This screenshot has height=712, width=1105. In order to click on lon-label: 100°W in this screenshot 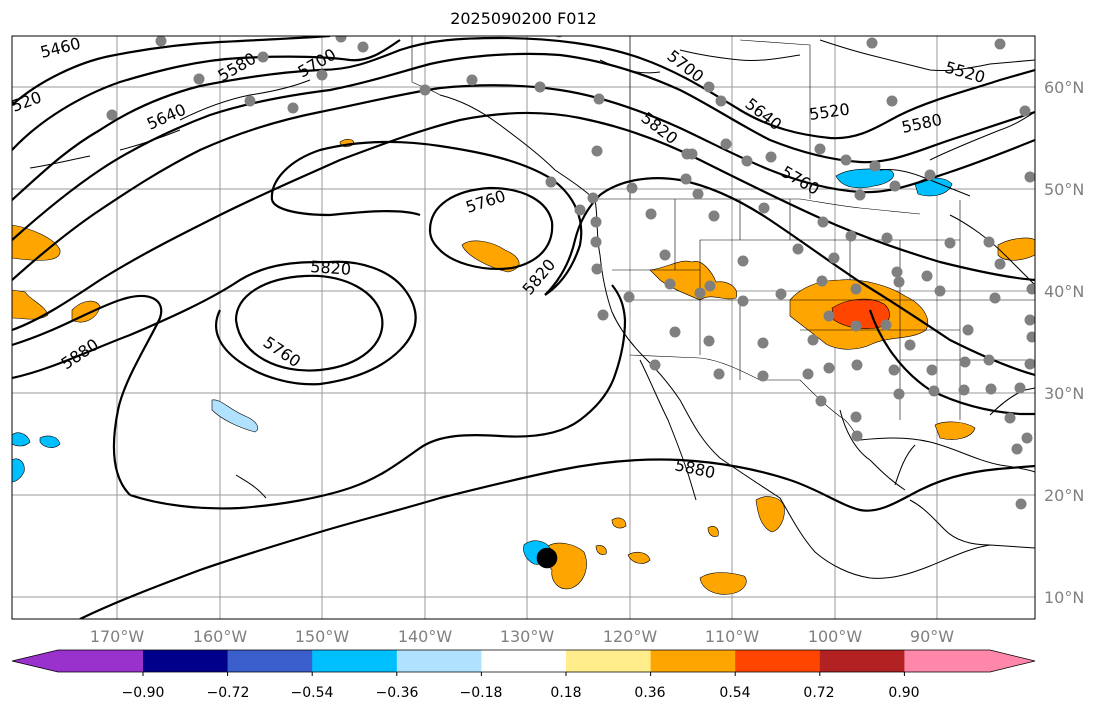, I will do `click(835, 636)`.